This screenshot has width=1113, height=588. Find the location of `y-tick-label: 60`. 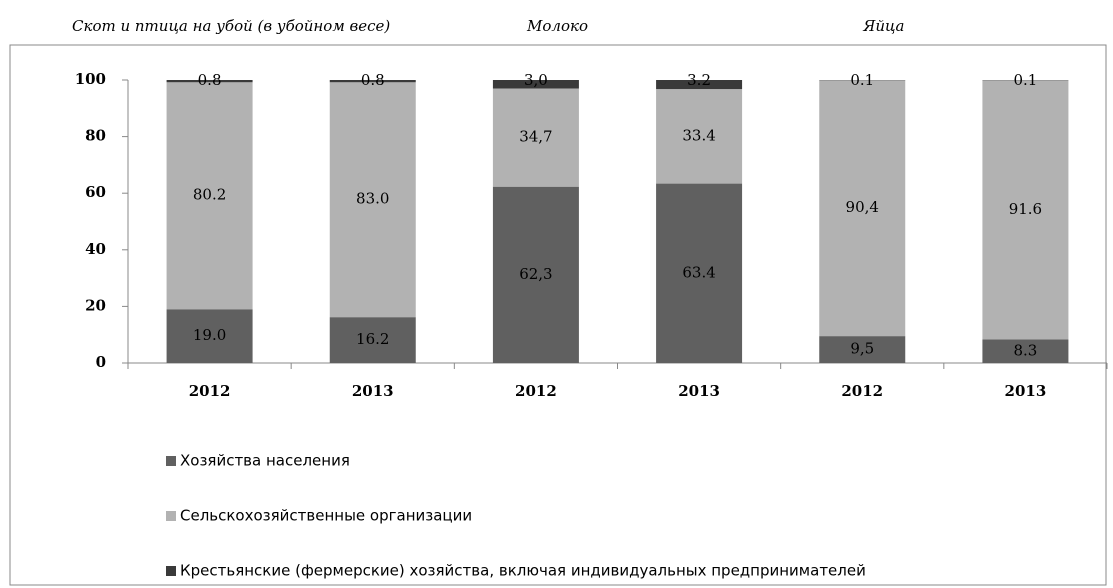

y-tick-label: 60 is located at coordinates (95, 192).